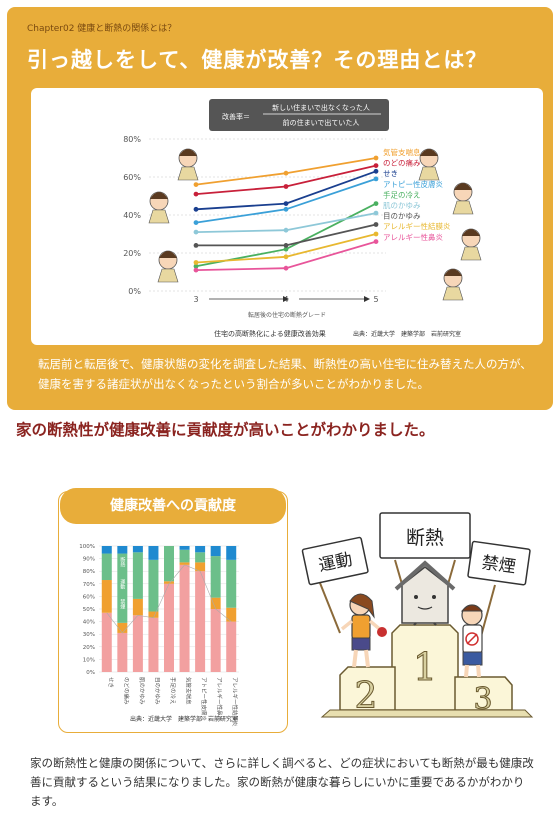 The width and height of the screenshot is (560, 820). Describe the element at coordinates (89, 623) in the screenshot. I see `bar-y-tick-label: 40%` at that location.